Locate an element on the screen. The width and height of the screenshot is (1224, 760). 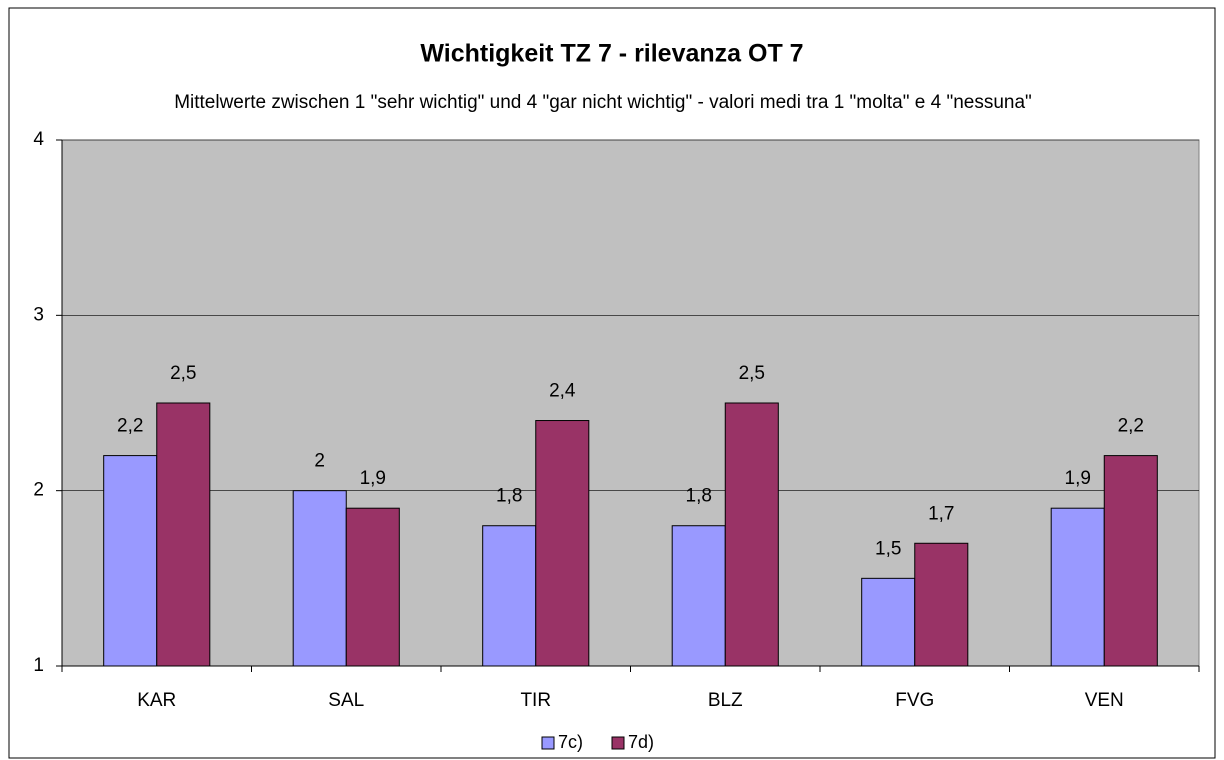
legend-label: 7c) is located at coordinates (570, 742).